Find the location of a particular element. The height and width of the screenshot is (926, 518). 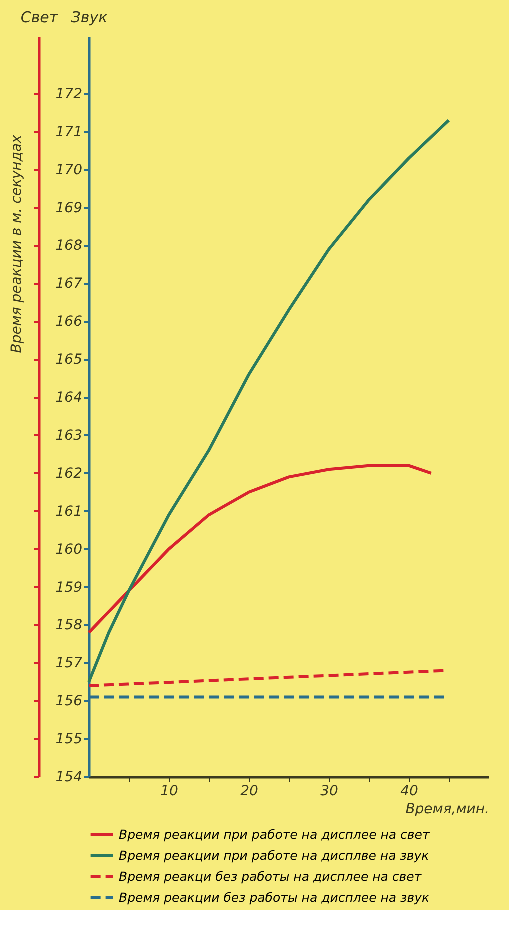

y-tick-label: 158 is located at coordinates (69, 626).